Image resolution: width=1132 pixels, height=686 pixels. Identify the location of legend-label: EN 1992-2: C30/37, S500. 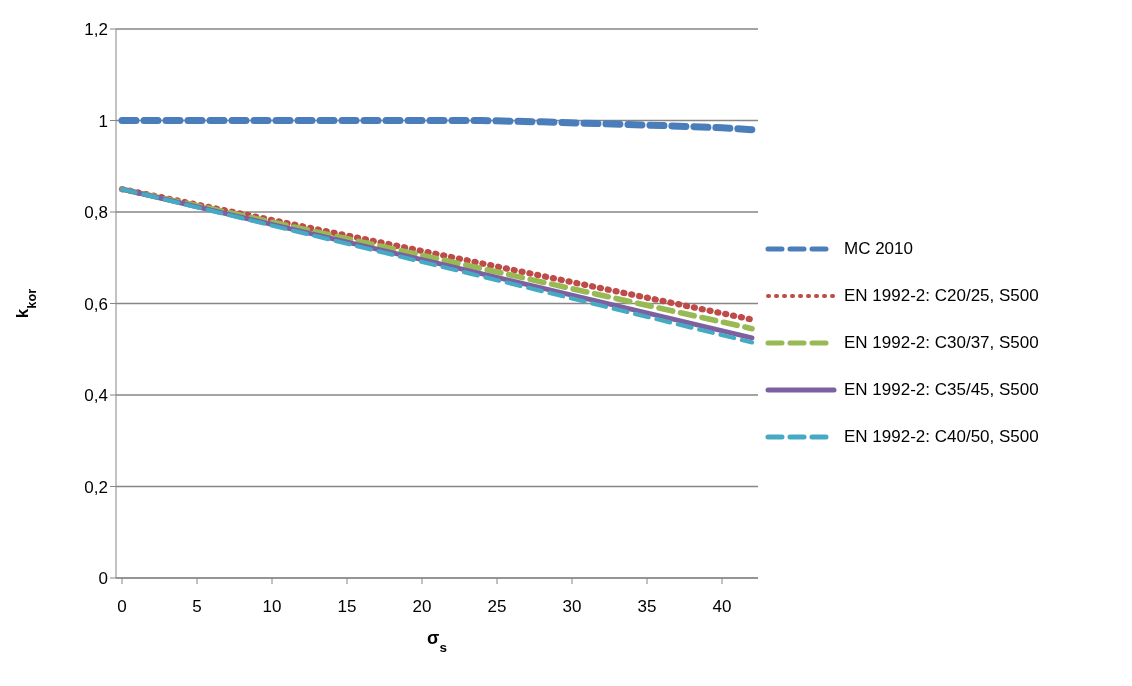
(941, 343).